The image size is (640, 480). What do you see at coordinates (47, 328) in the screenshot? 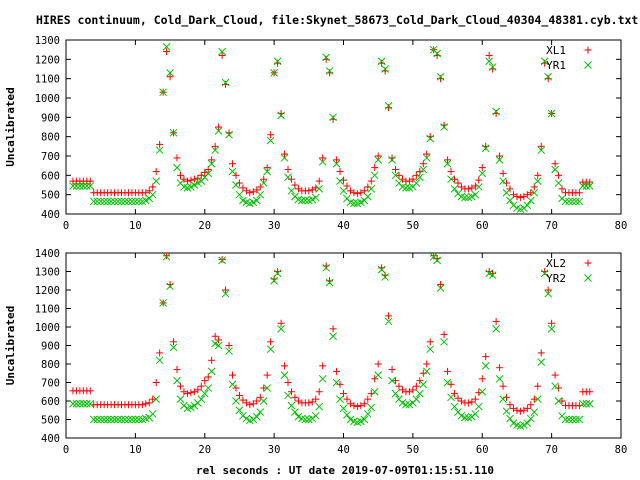
I see `y-tick-label: 1000` at bounding box center [47, 328].